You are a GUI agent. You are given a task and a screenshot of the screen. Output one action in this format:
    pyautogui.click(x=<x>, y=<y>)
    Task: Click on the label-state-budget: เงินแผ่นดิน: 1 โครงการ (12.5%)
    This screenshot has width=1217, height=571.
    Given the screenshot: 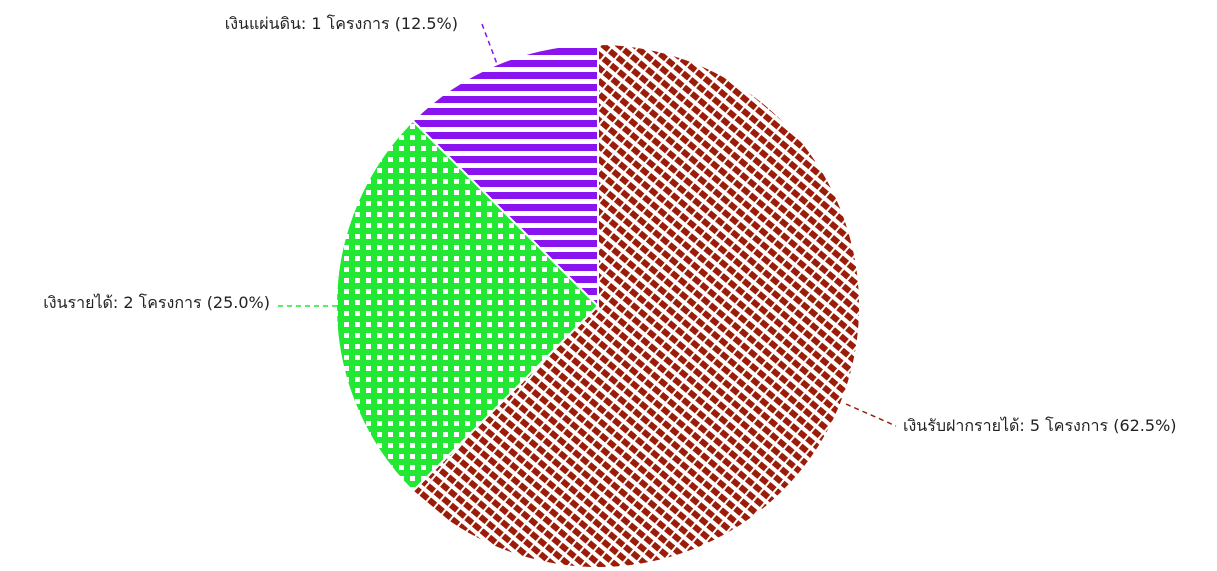 What is the action you would take?
    pyautogui.click(x=341, y=23)
    